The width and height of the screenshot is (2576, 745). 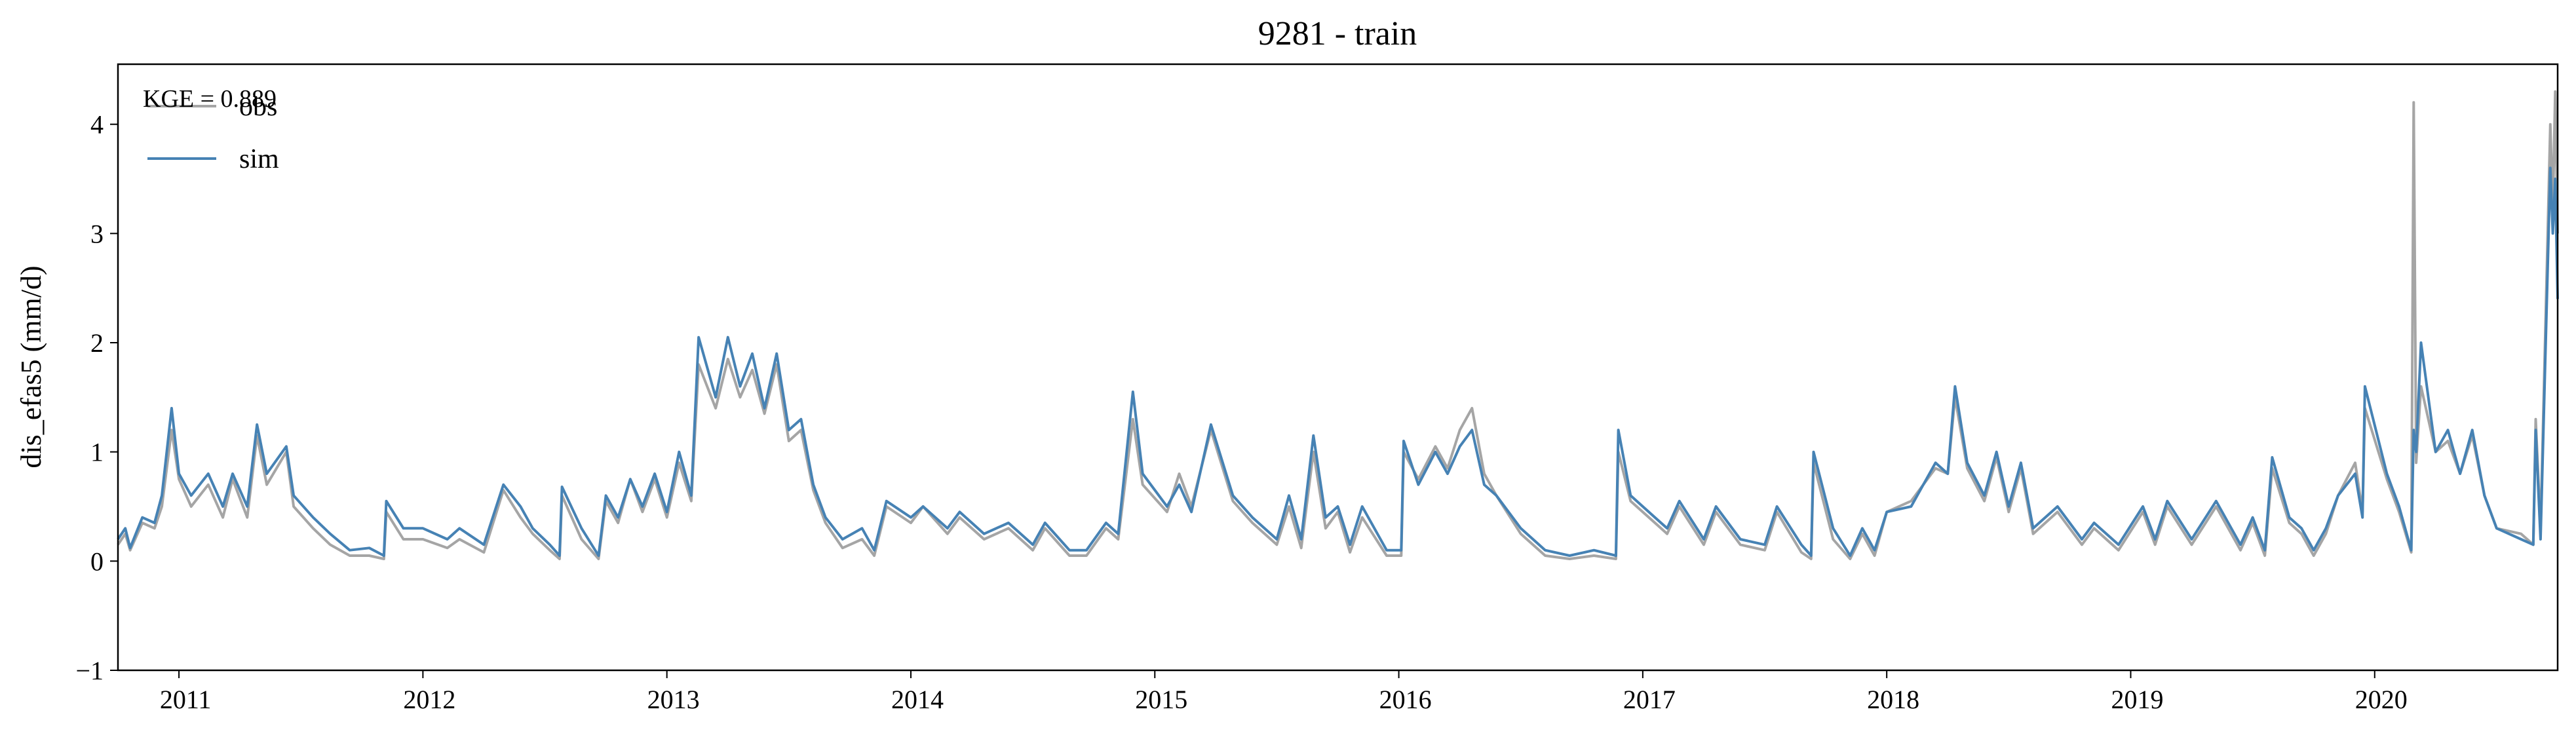 I want to click on legend-label: sim, so click(x=259, y=159).